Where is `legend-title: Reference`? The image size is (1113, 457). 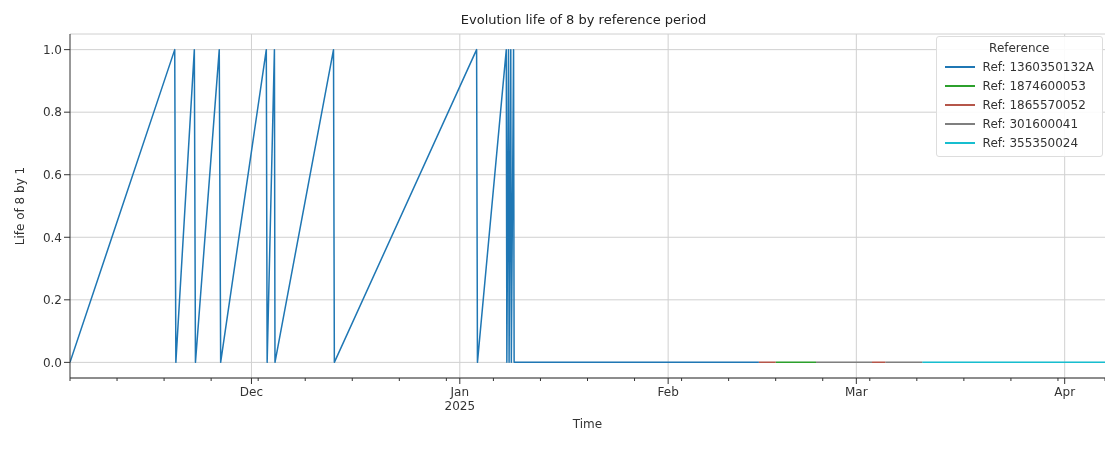
legend-title: Reference is located at coordinates (1019, 48).